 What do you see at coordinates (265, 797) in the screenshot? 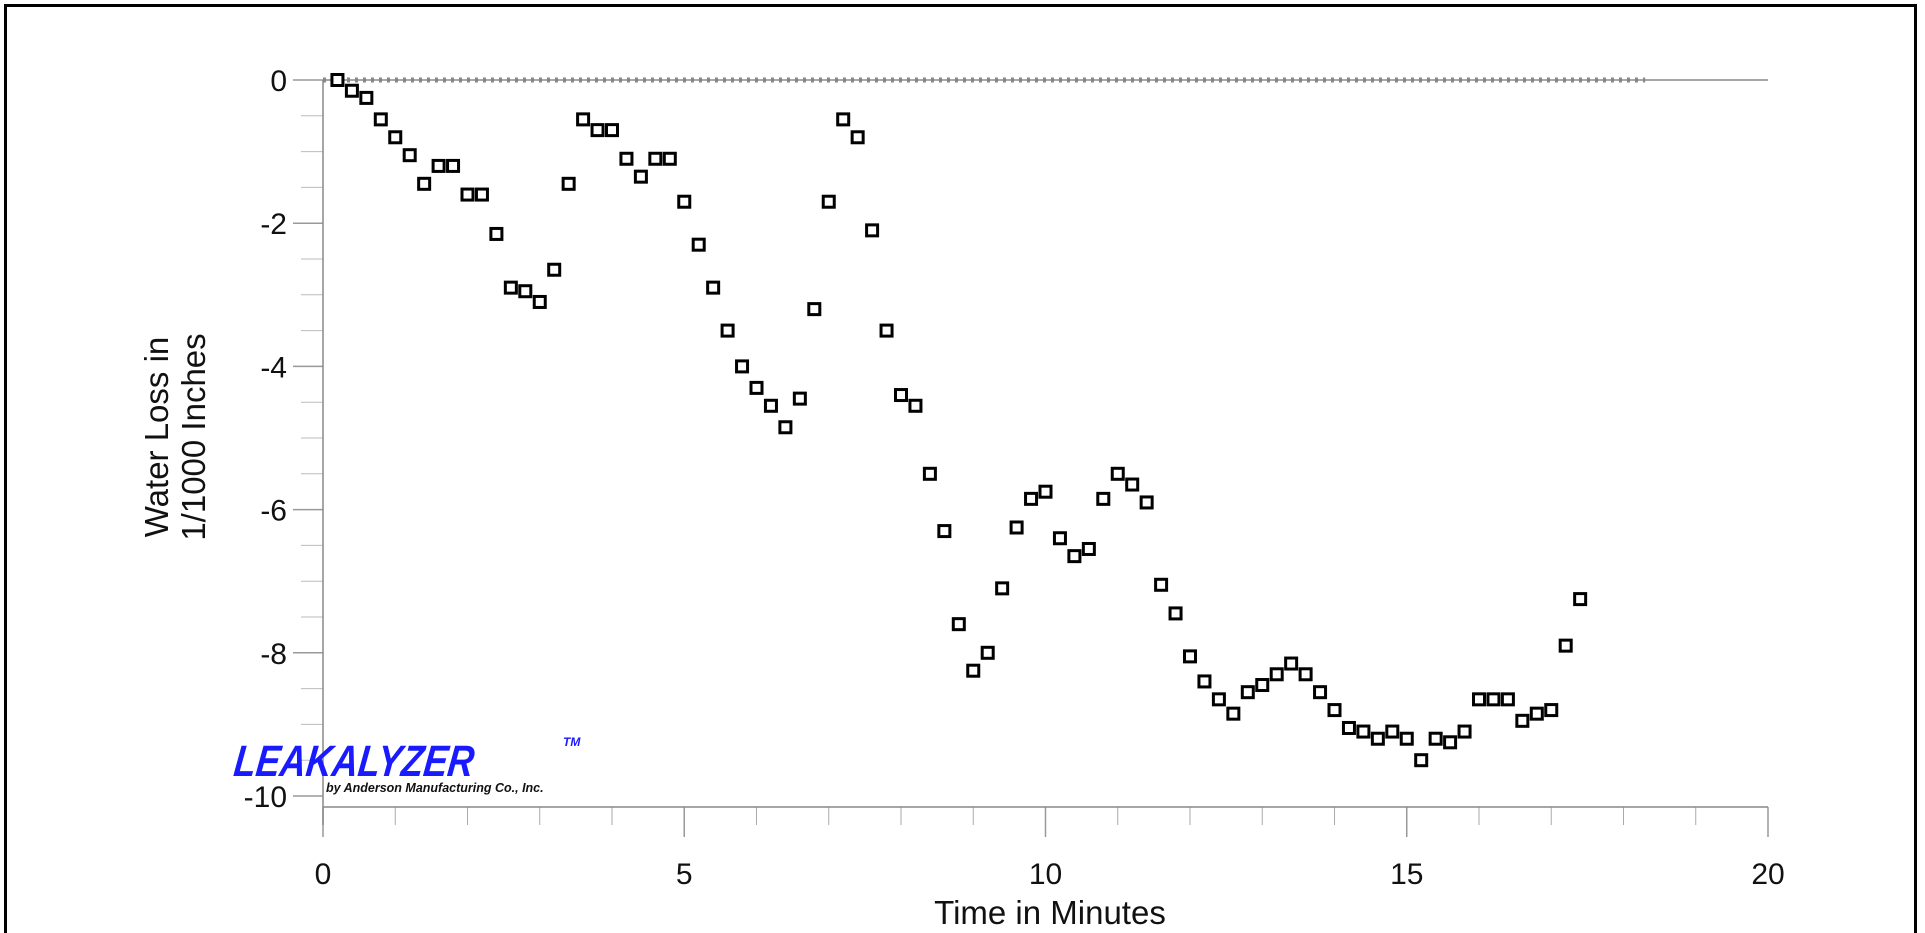
I see `y-tick-label: -10` at bounding box center [265, 797].